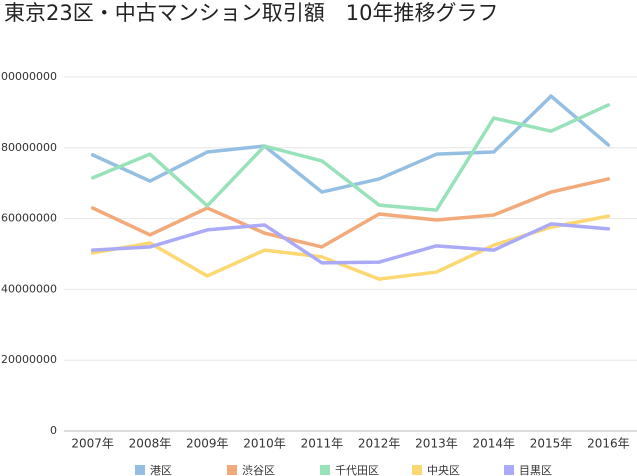 The image size is (637, 476). Describe the element at coordinates (551, 444) in the screenshot. I see `x-tick-label: 2015年` at that location.